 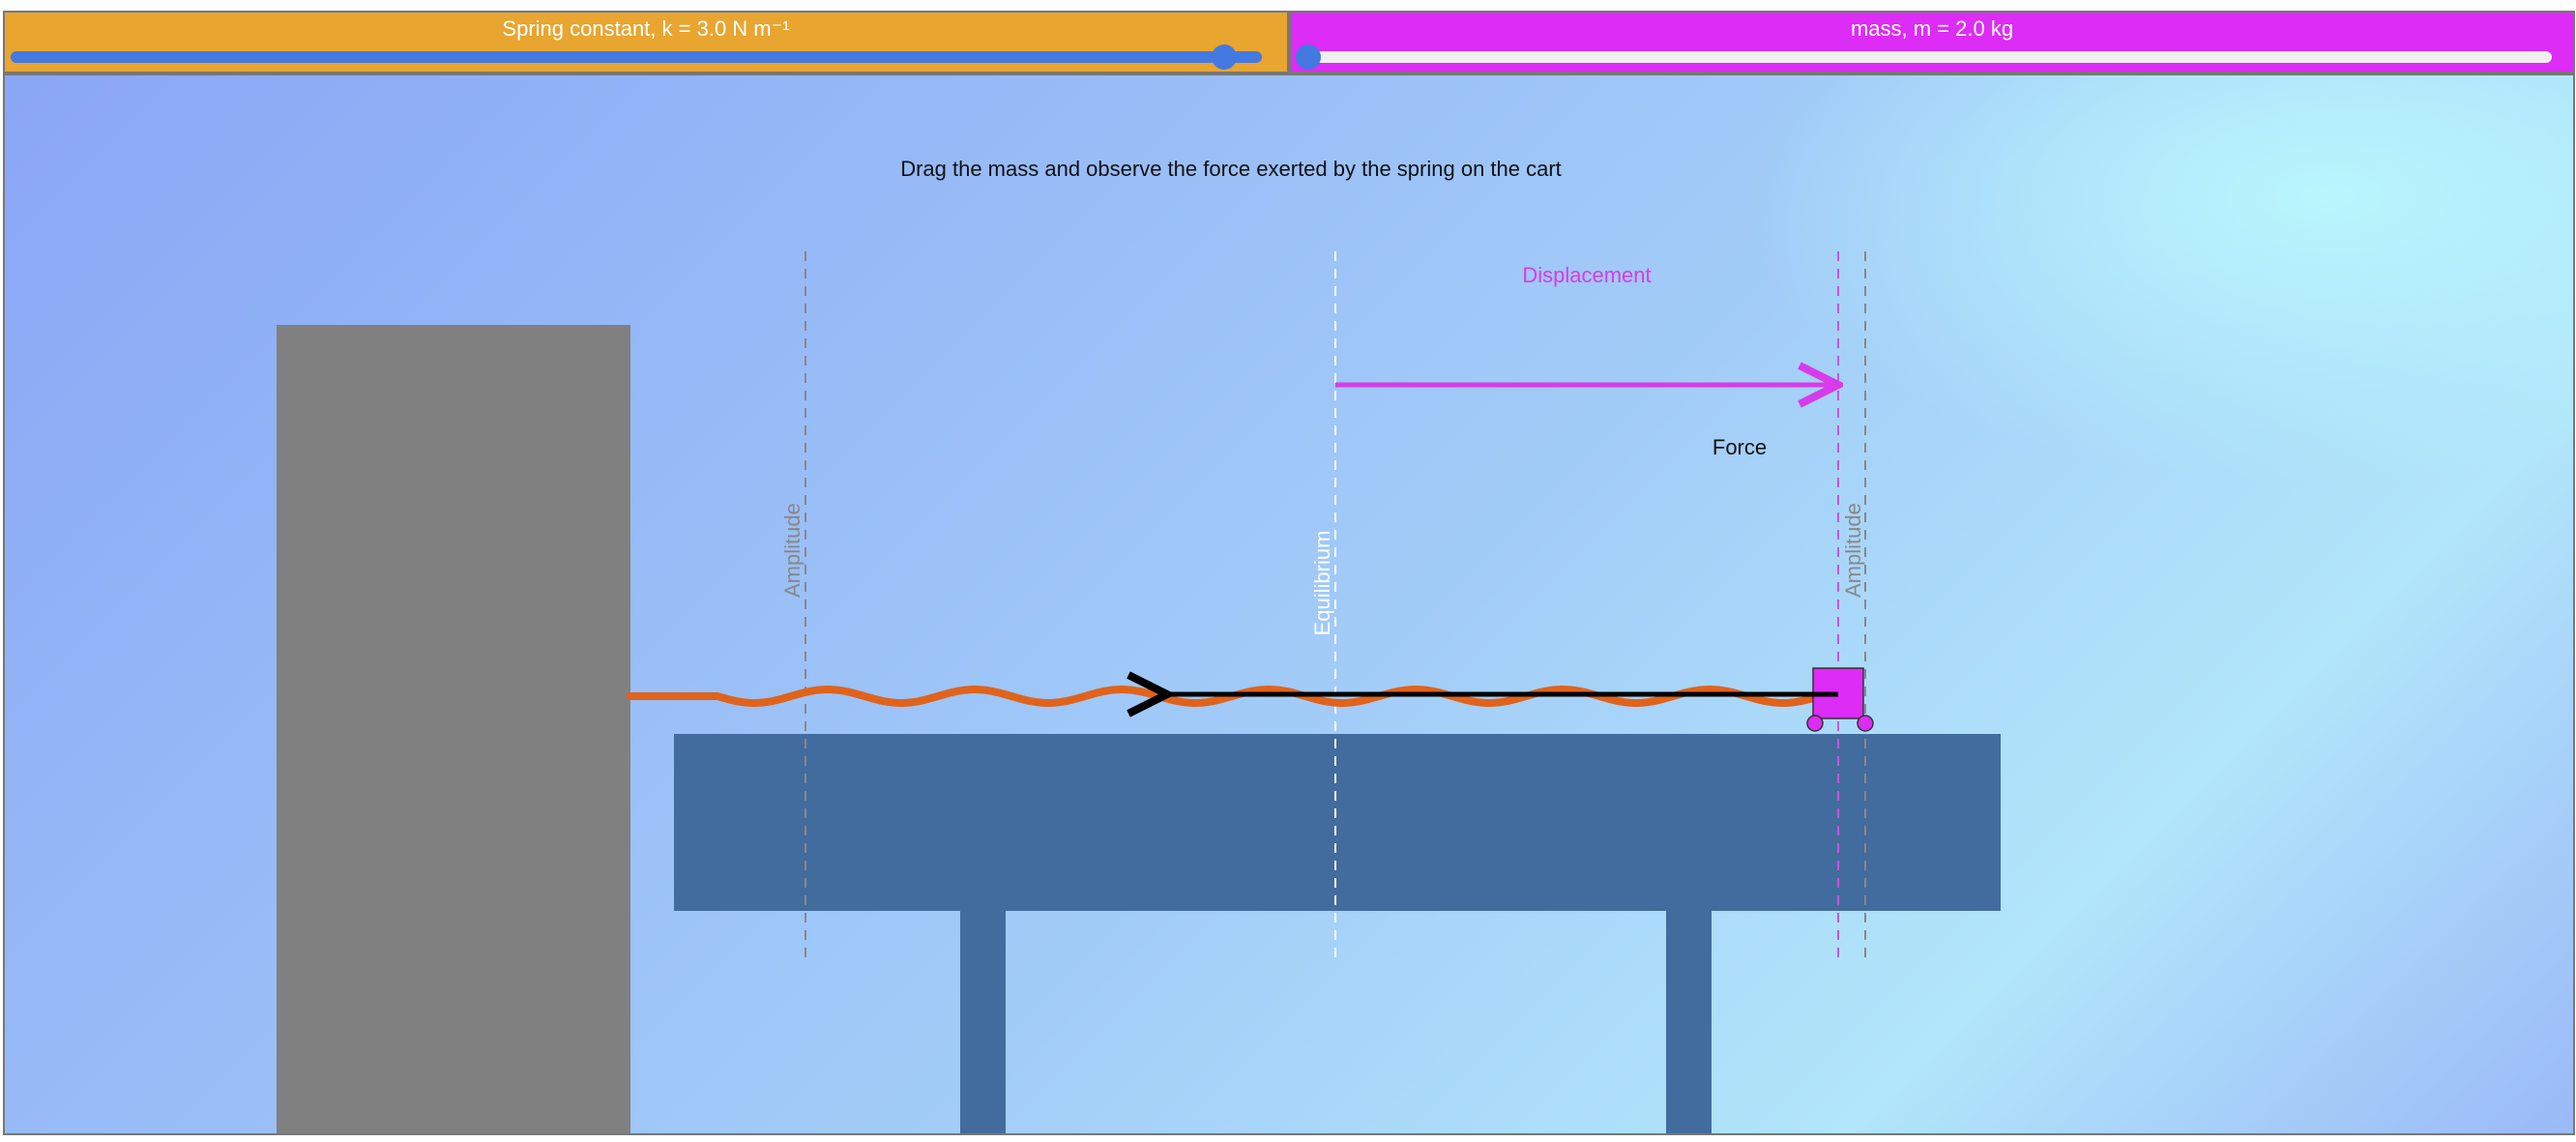 I want to click on spring-constant-slider-panel: Spring constant, k = 3.0 N m⁻¹, so click(x=646, y=42).